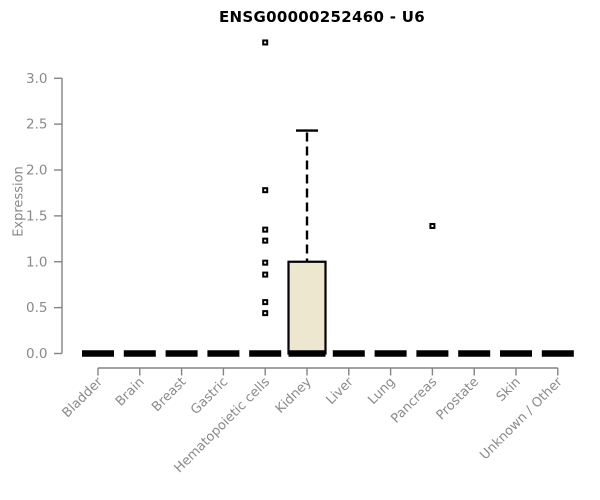 This screenshot has height=500, width=600. What do you see at coordinates (265, 353) in the screenshot?
I see `median-line-hematopoietic-cells` at bounding box center [265, 353].